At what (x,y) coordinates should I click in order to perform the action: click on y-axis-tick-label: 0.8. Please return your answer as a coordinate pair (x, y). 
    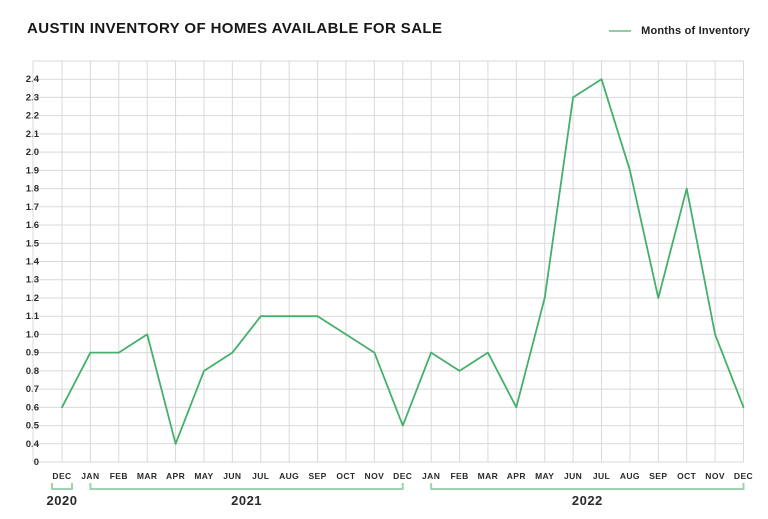
    Looking at the image, I should click on (32, 371).